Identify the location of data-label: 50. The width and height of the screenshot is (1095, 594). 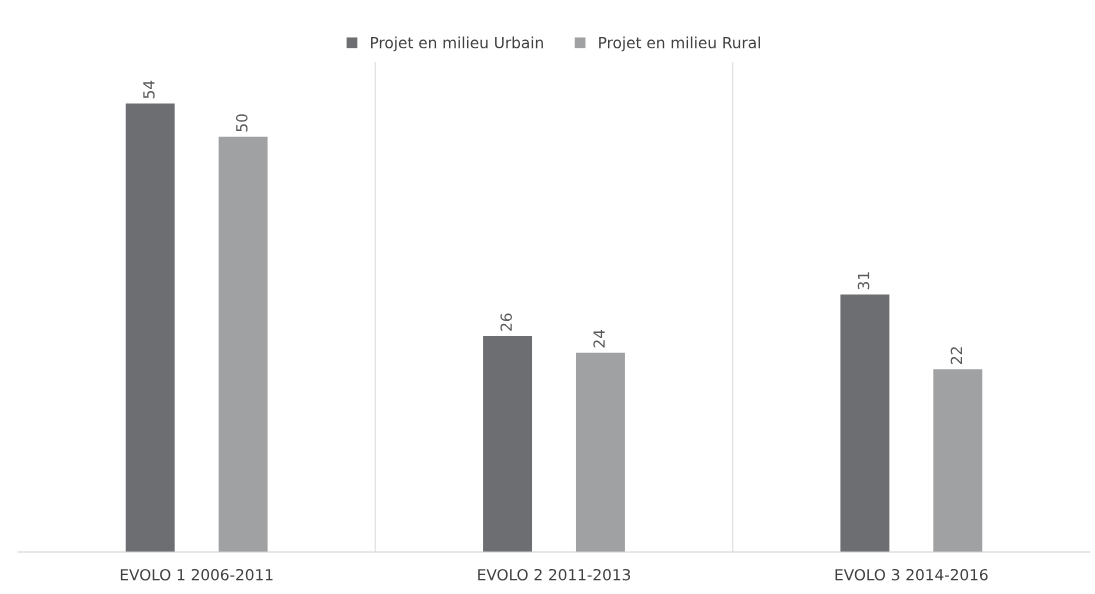
(242, 123).